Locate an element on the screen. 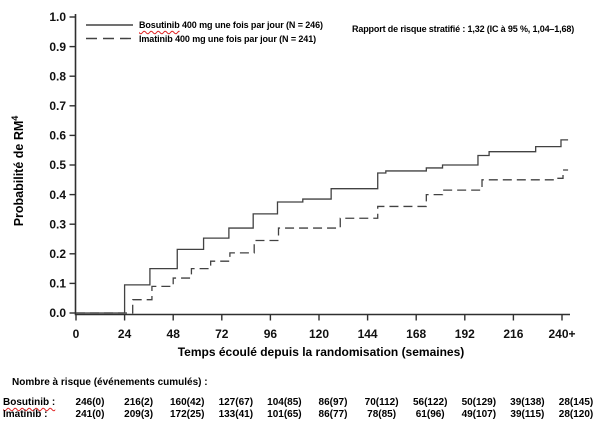 The height and width of the screenshot is (430, 607). y-tick-label: 0.8 is located at coordinates (57, 76).